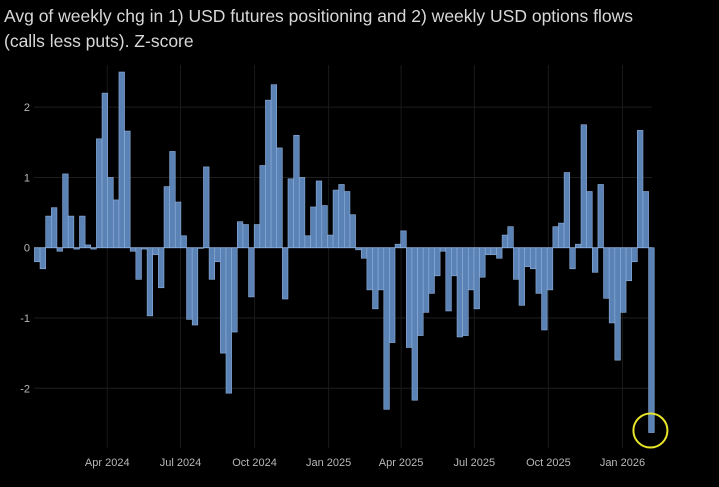 Image resolution: width=719 pixels, height=487 pixels. I want to click on x-tick-label: Oct 2025, so click(548, 463).